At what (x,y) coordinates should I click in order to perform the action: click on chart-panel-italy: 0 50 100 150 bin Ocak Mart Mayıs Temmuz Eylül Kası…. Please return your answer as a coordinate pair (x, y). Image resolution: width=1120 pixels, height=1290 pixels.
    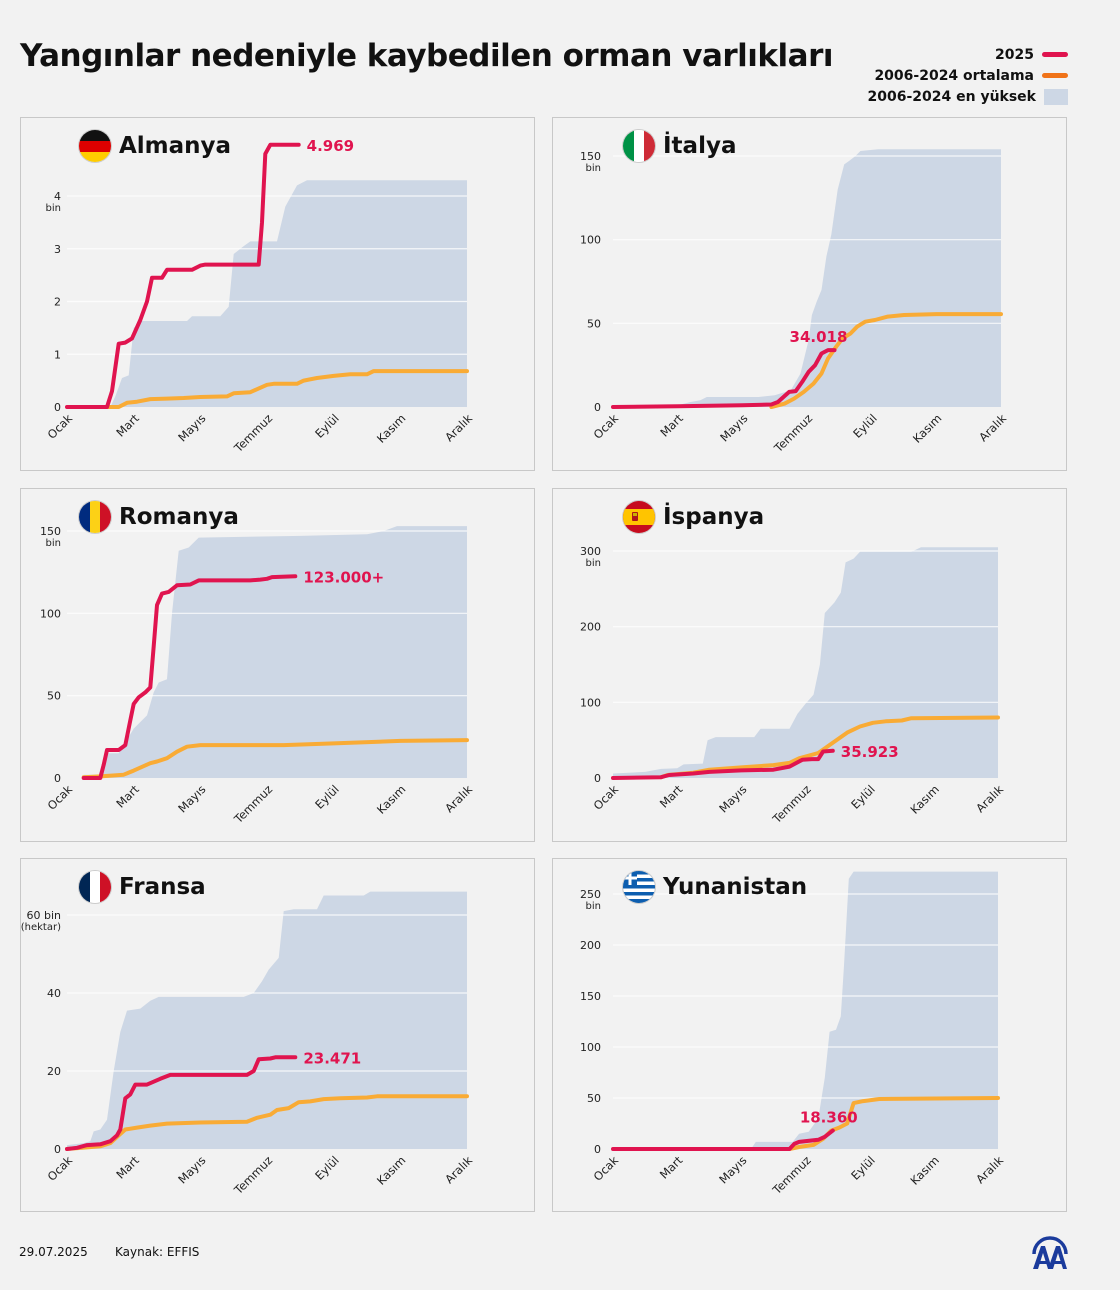
    Looking at the image, I should click on (809, 294).